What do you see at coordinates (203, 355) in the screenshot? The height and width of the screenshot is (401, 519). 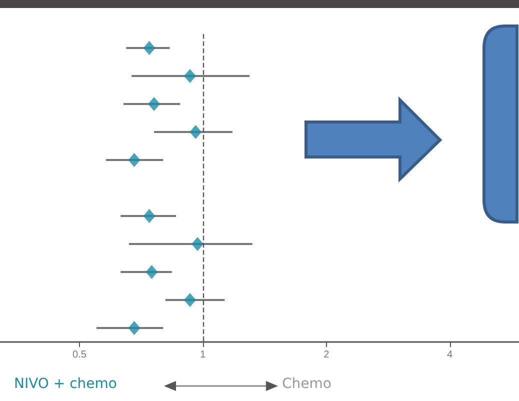 I see `x-tick-label: 1` at bounding box center [203, 355].